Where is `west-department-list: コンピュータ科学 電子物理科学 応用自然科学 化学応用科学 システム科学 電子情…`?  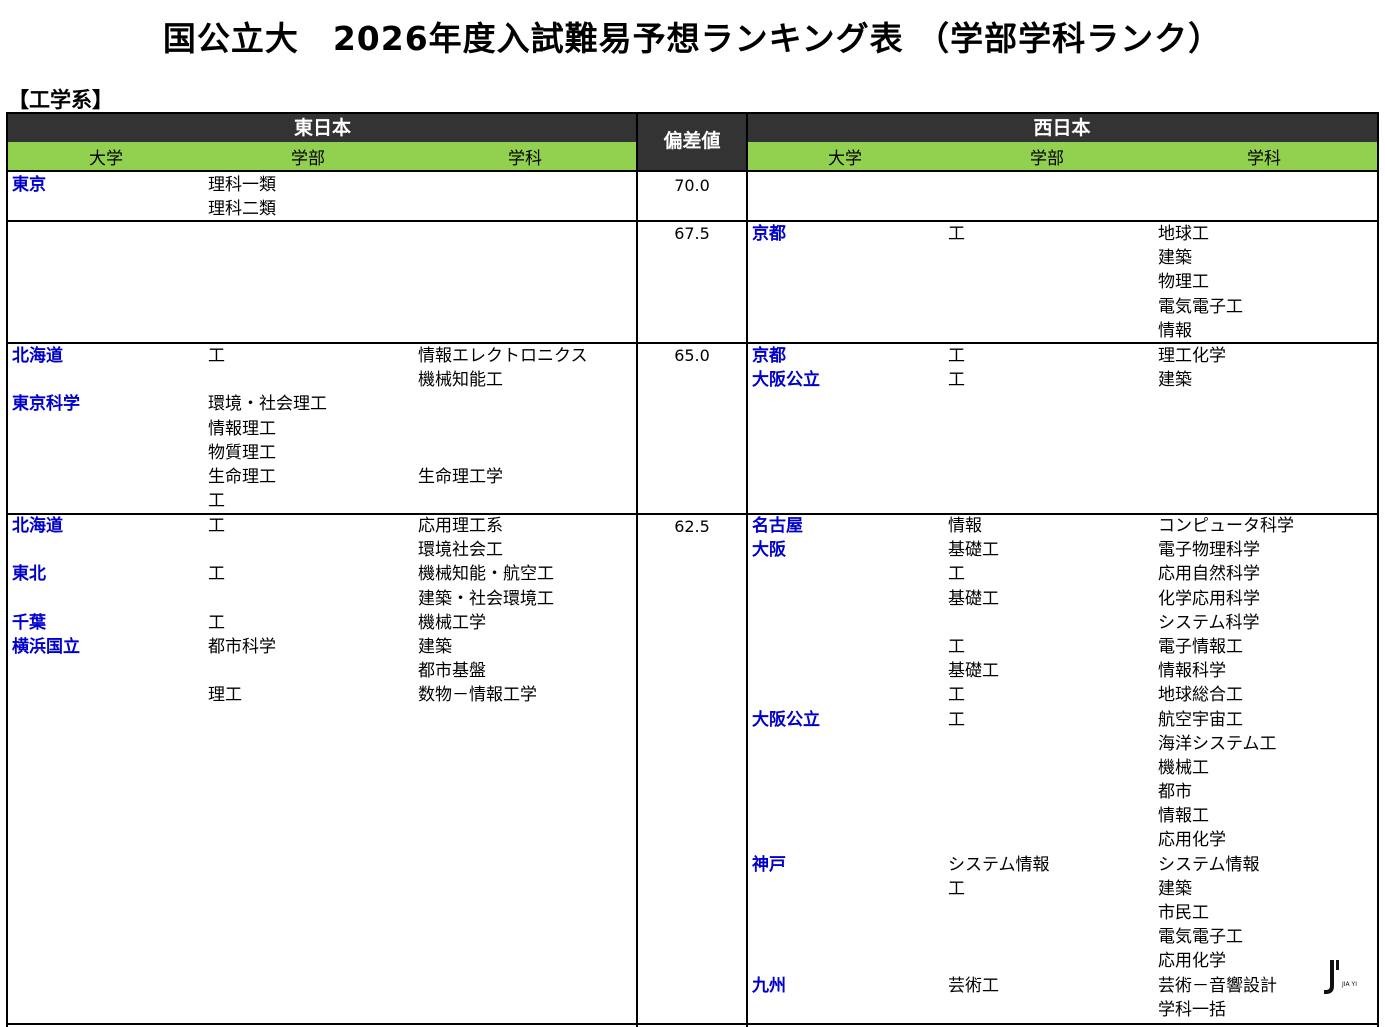
west-department-list: コンピュータ科学 電子物理科学 応用自然科学 化学応用科学 システム科学 電子情… is located at coordinates (1226, 768).